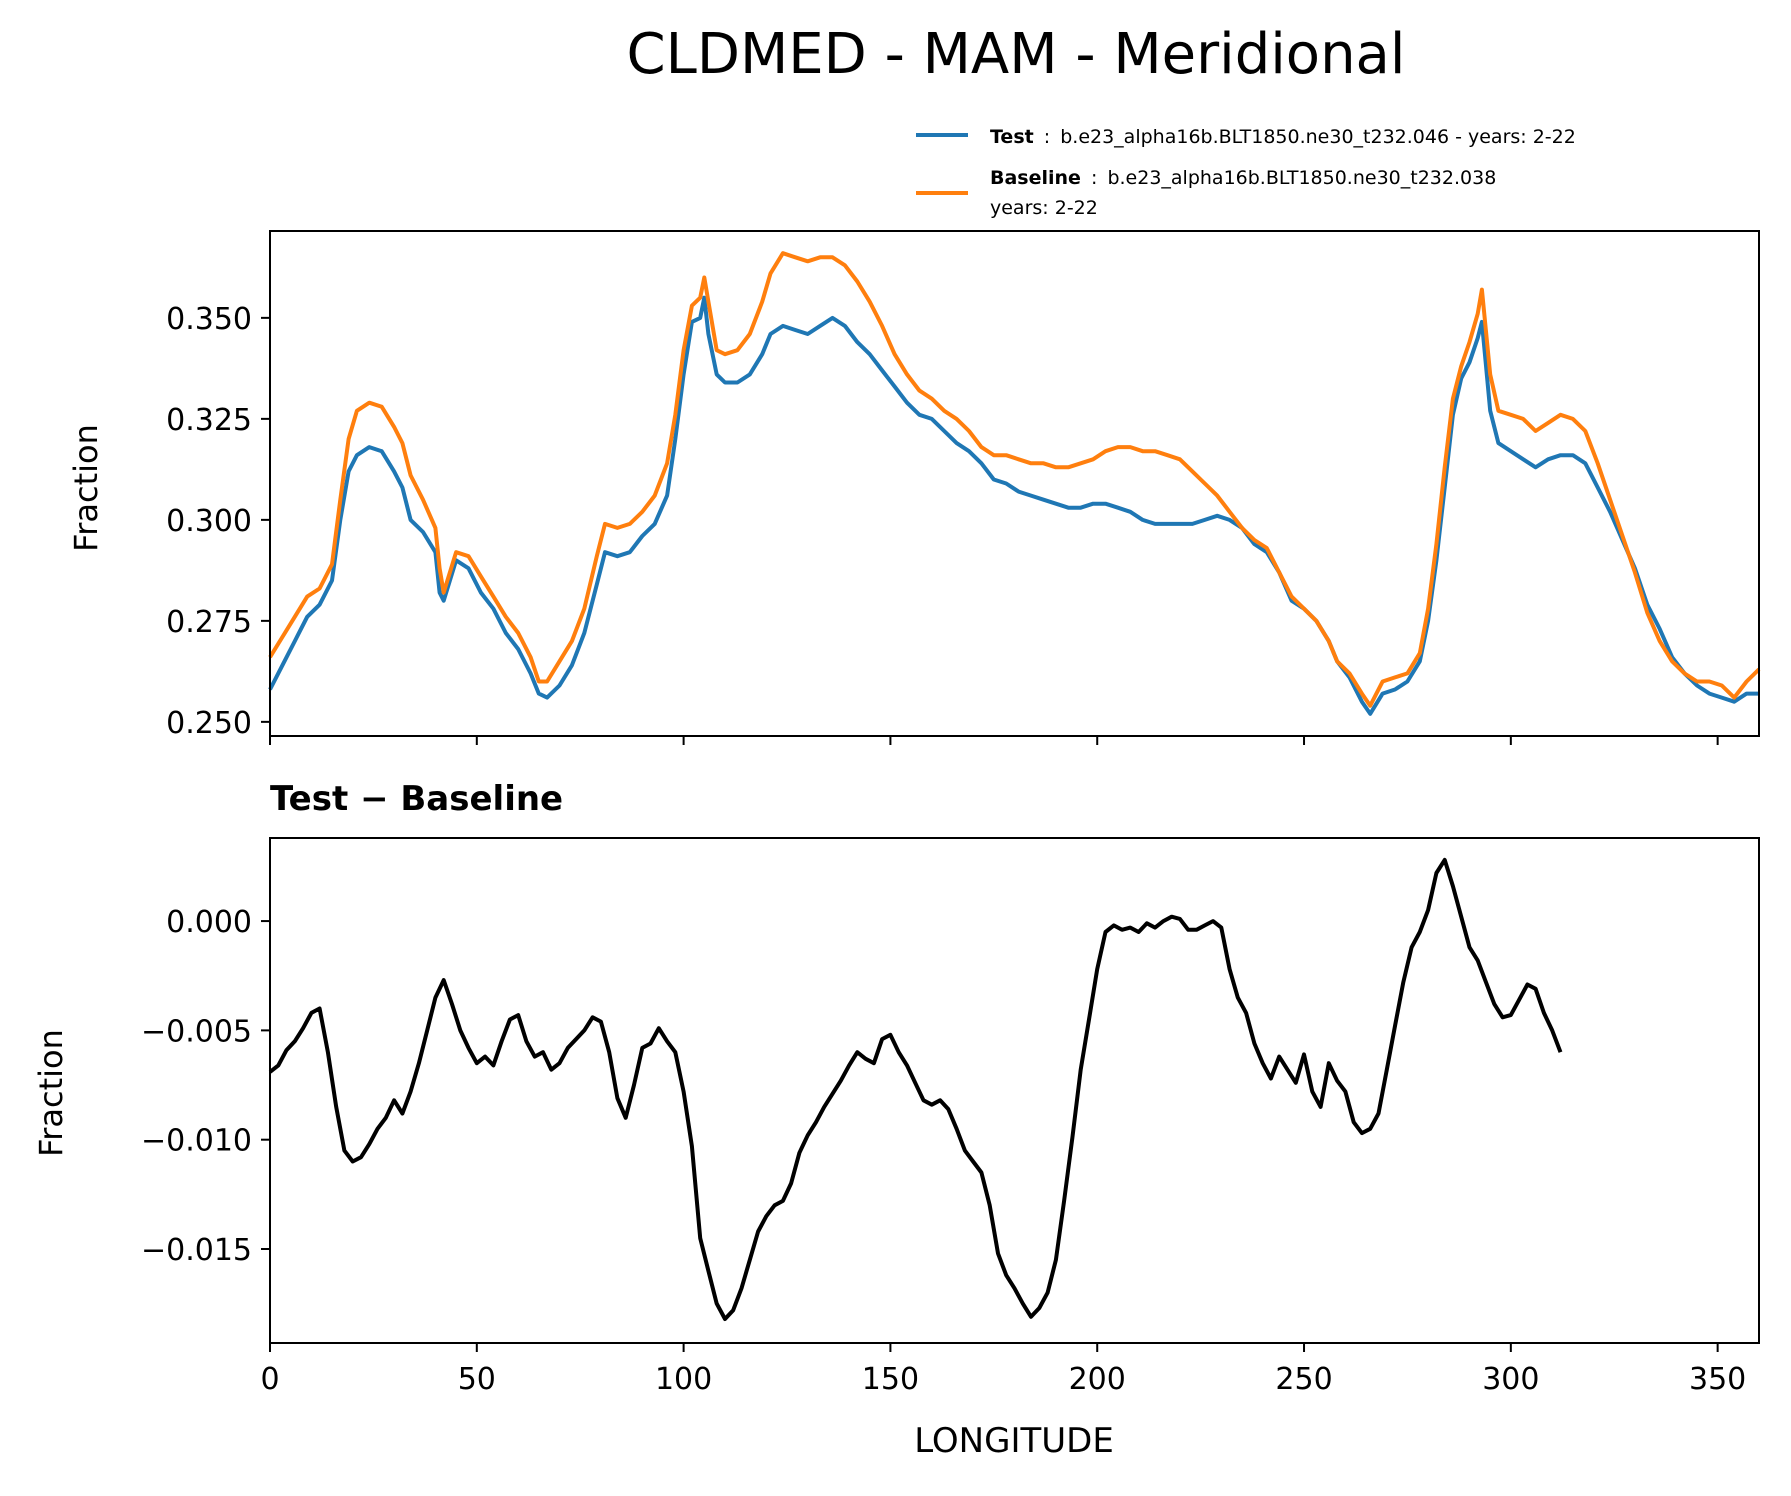  I want to click on bottom-x-ticks: 0 50 100 150 200 250 300 350, so click(1003, 1370).